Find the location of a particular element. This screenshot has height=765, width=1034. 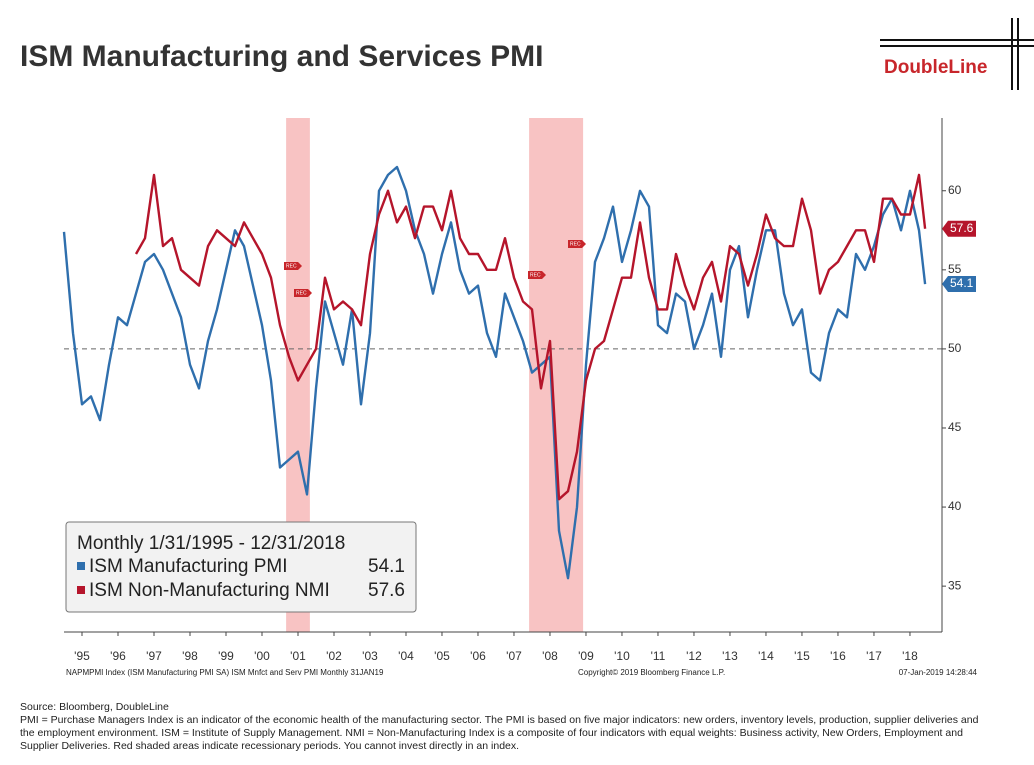

legend-label: ISM Manufacturing PMI is located at coordinates (188, 566).